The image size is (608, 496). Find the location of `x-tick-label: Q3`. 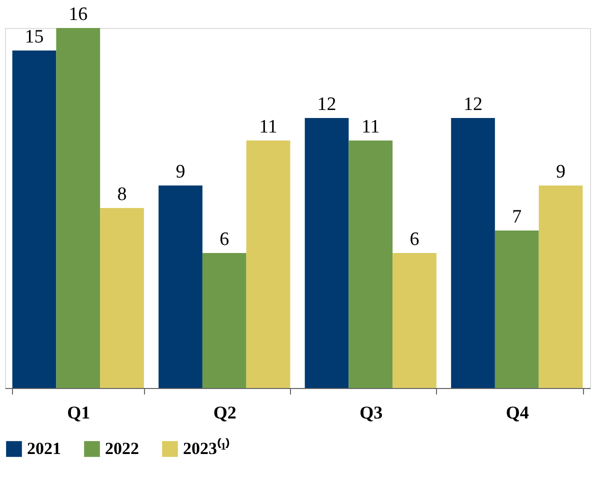

x-tick-label: Q3 is located at coordinates (371, 412).